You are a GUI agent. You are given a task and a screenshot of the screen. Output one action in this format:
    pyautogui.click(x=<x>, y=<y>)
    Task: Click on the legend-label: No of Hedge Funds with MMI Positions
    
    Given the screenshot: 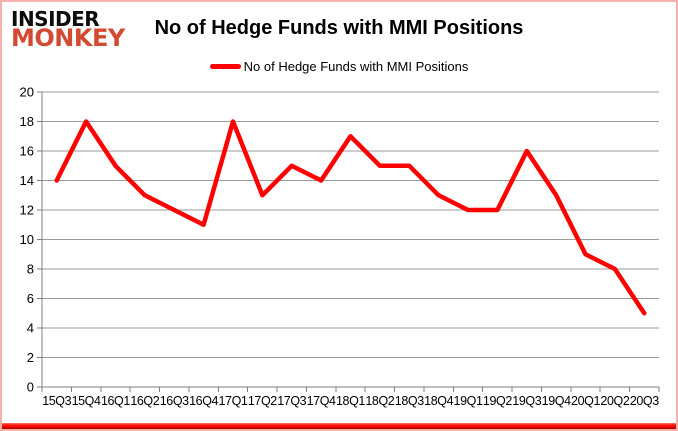 What is the action you would take?
    pyautogui.click(x=356, y=66)
    